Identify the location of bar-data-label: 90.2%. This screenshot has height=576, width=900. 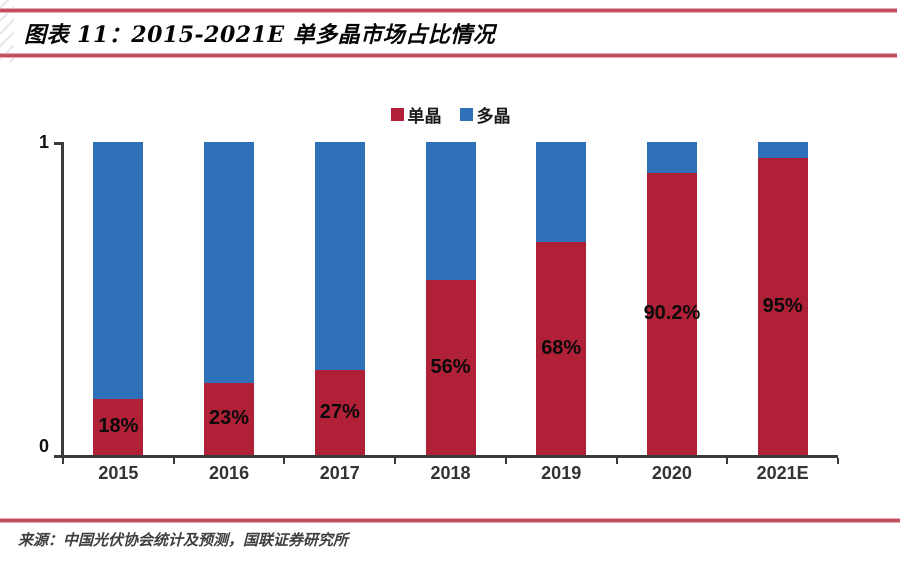
(672, 313).